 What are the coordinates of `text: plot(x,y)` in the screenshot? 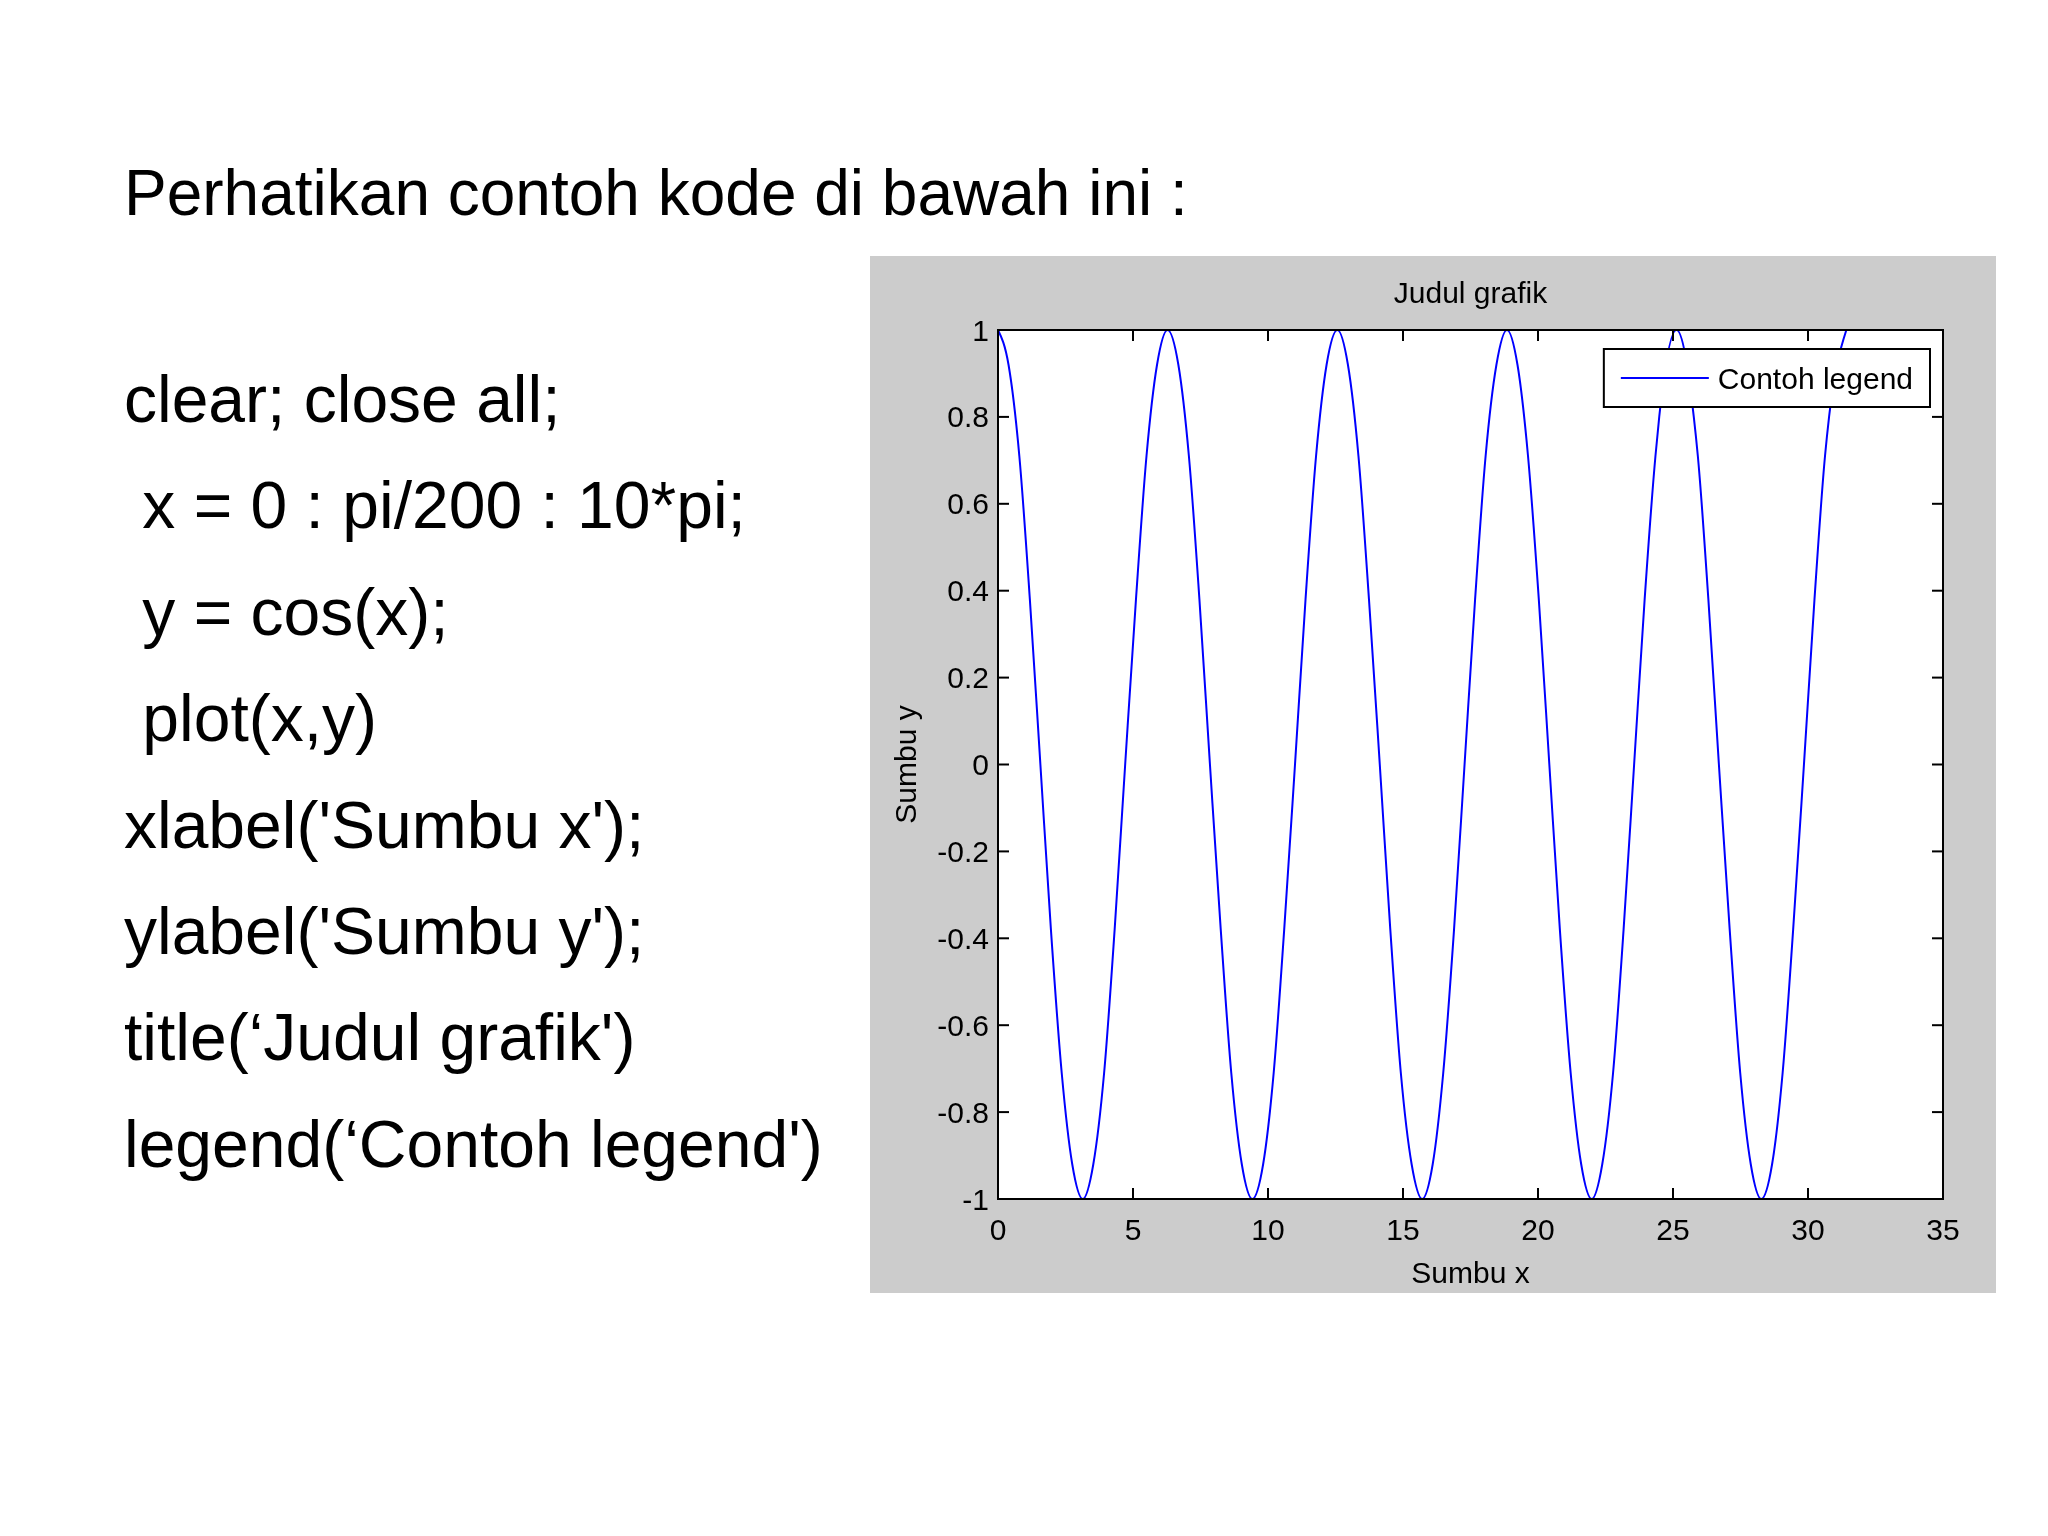 It's located at (251, 718).